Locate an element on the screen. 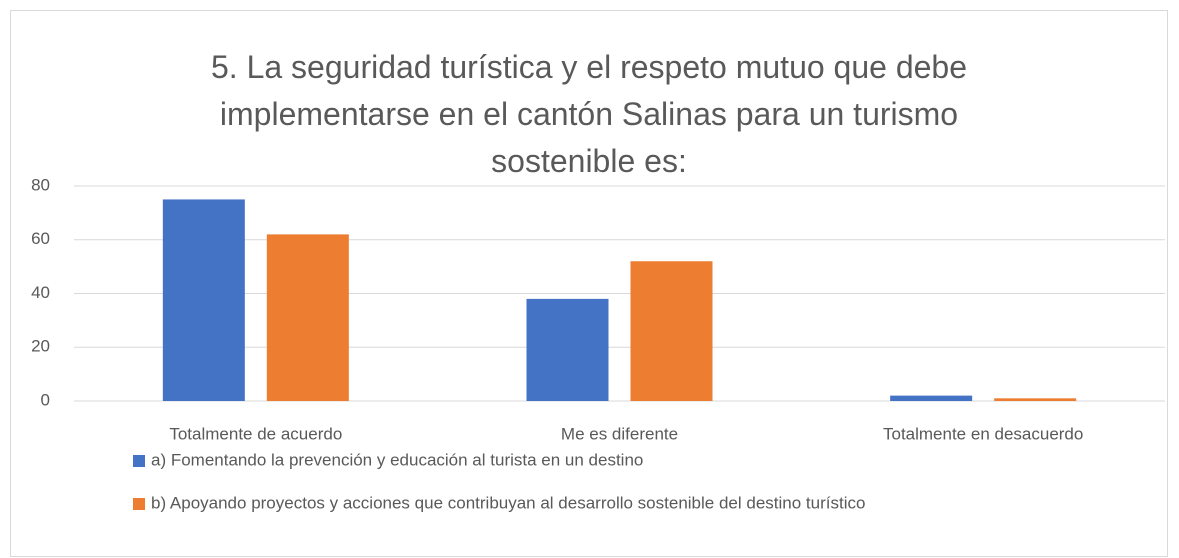 The image size is (1179, 558). y-tick-label: 40 is located at coordinates (40, 292).